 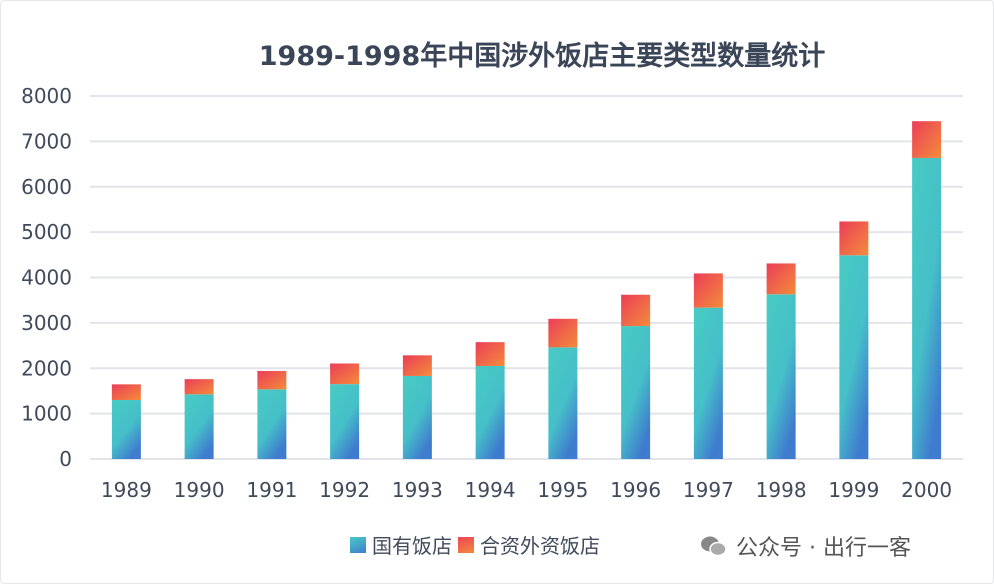 What do you see at coordinates (714, 546) in the screenshot?
I see `wechat-icon` at bounding box center [714, 546].